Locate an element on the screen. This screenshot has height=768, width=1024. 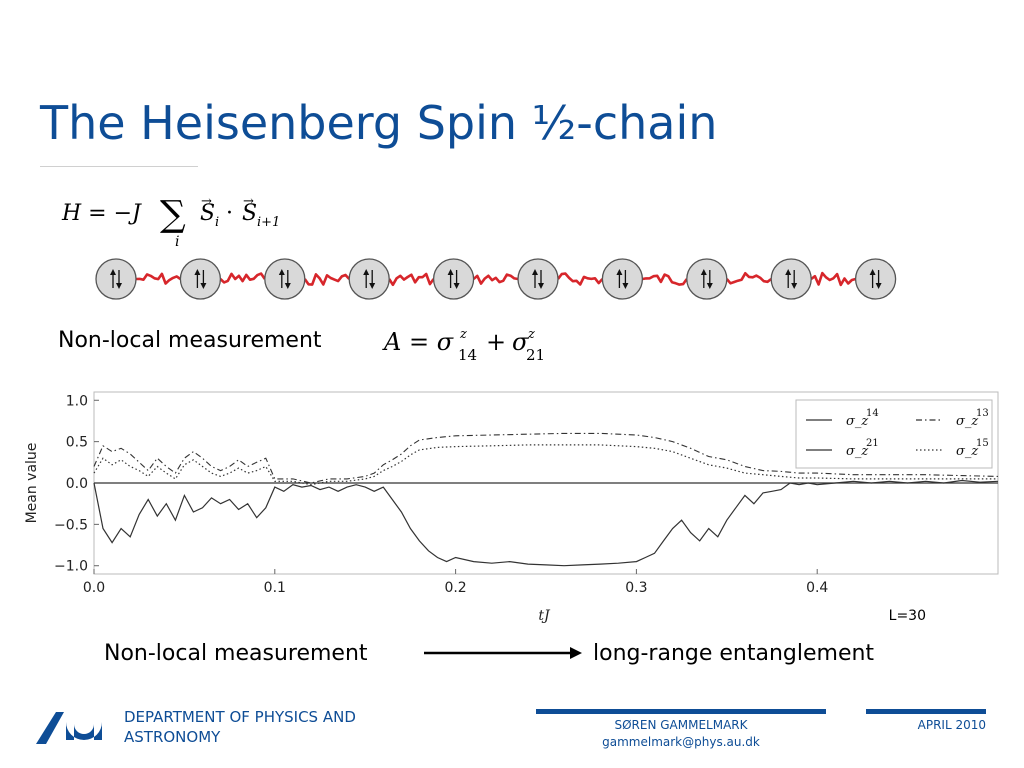
sigma-z-sup-2: z is located at coordinates (531, 334).